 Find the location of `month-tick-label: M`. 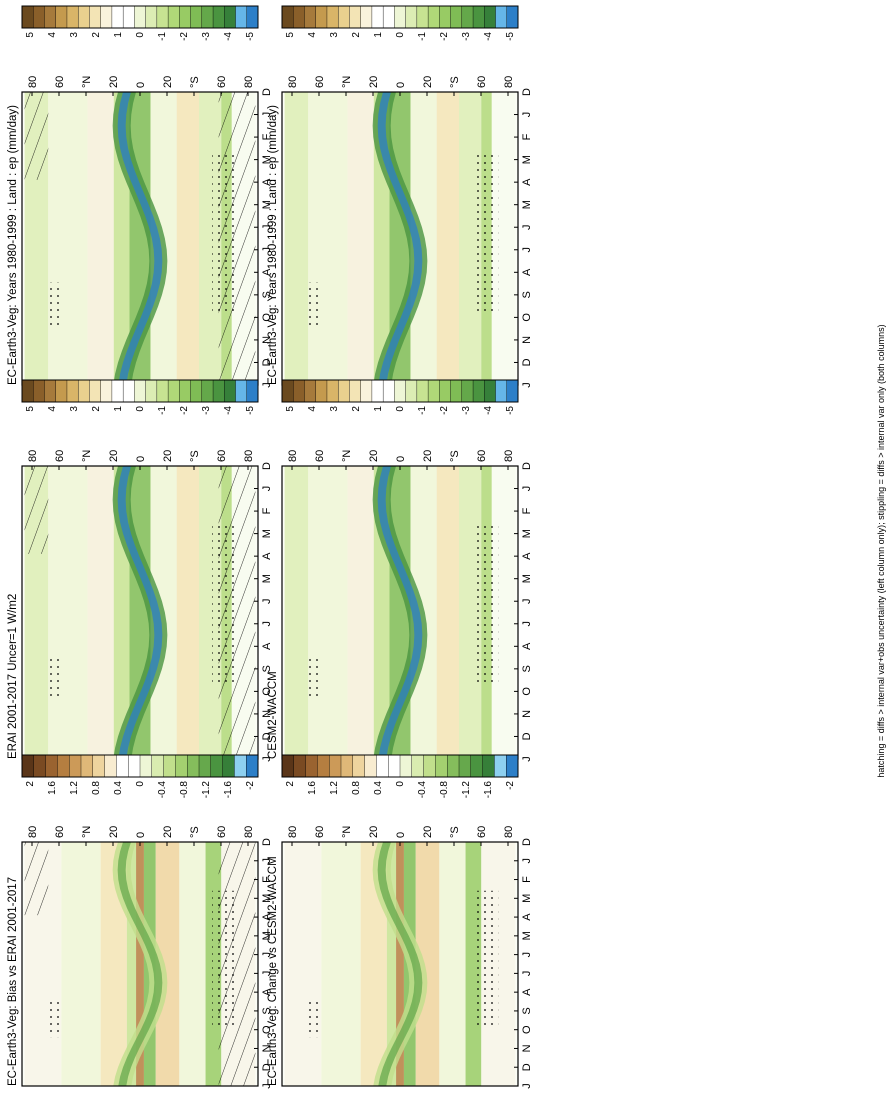

month-tick-label: M is located at coordinates (267, 578).